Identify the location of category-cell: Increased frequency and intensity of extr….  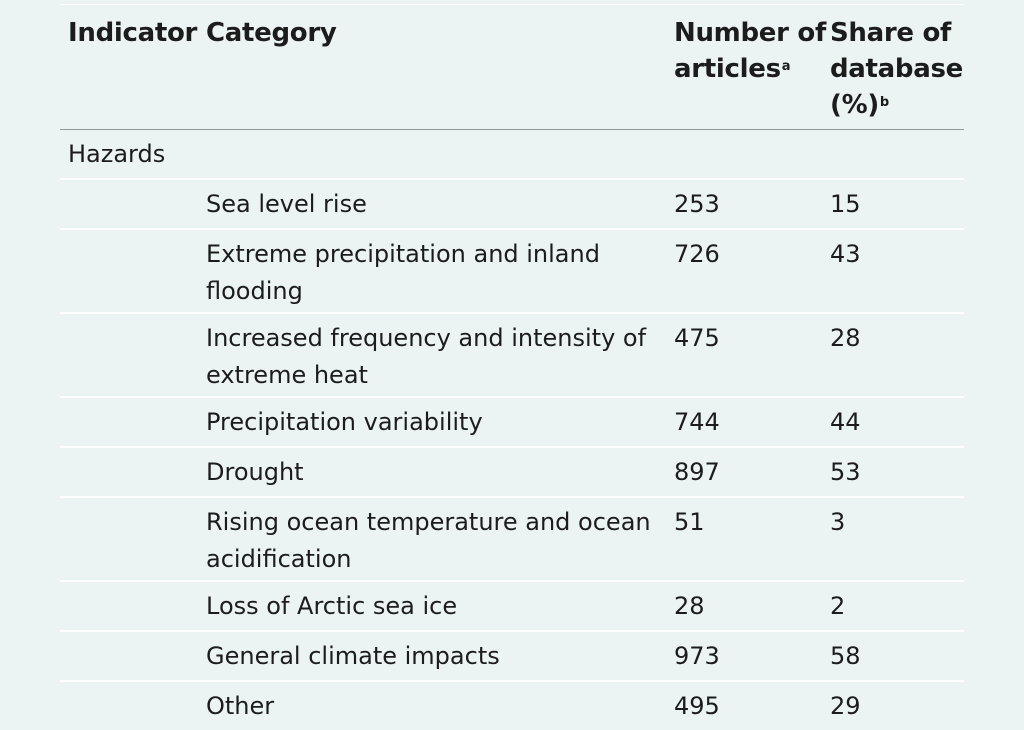
(431, 357).